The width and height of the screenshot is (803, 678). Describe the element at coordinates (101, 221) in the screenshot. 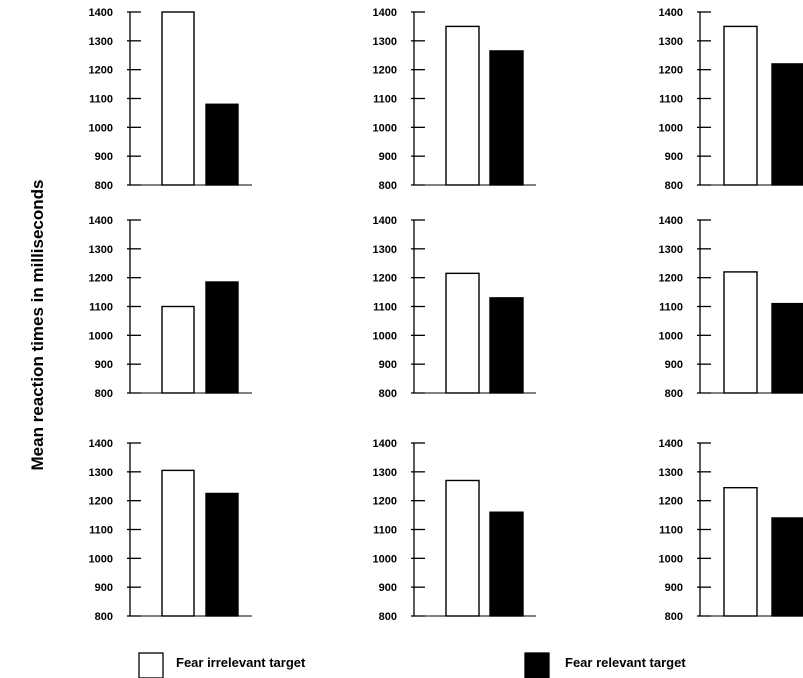

I see `panel-4-tick-label-1400: 1400` at that location.